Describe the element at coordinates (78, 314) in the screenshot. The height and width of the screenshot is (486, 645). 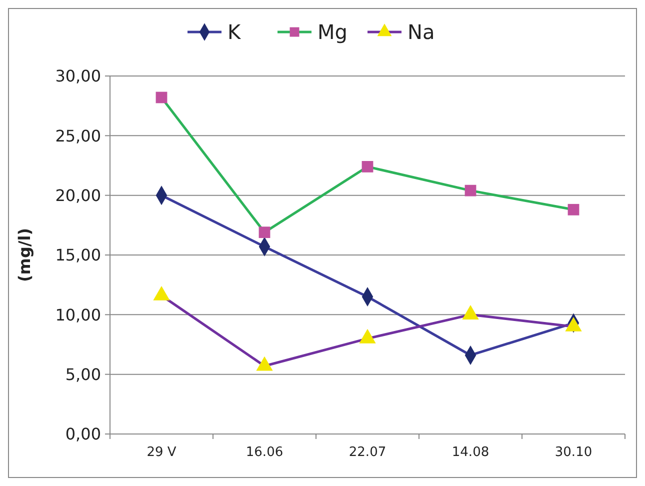
I see `y-tick-label: 10,00` at that location.